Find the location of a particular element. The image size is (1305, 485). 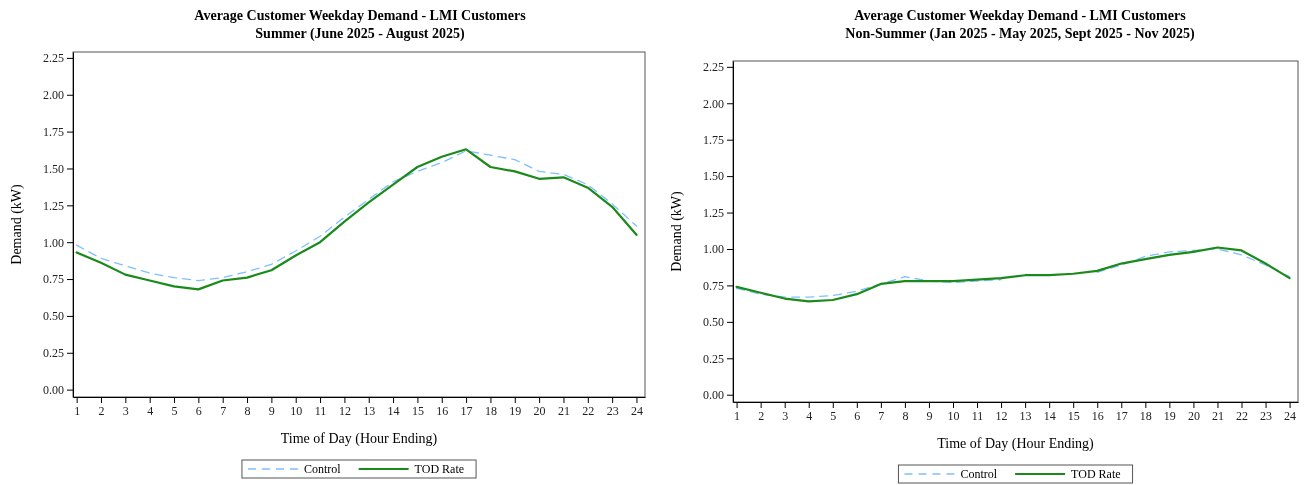

chart-subtitle: Summer (June 2025 - August 2025) is located at coordinates (360, 34).